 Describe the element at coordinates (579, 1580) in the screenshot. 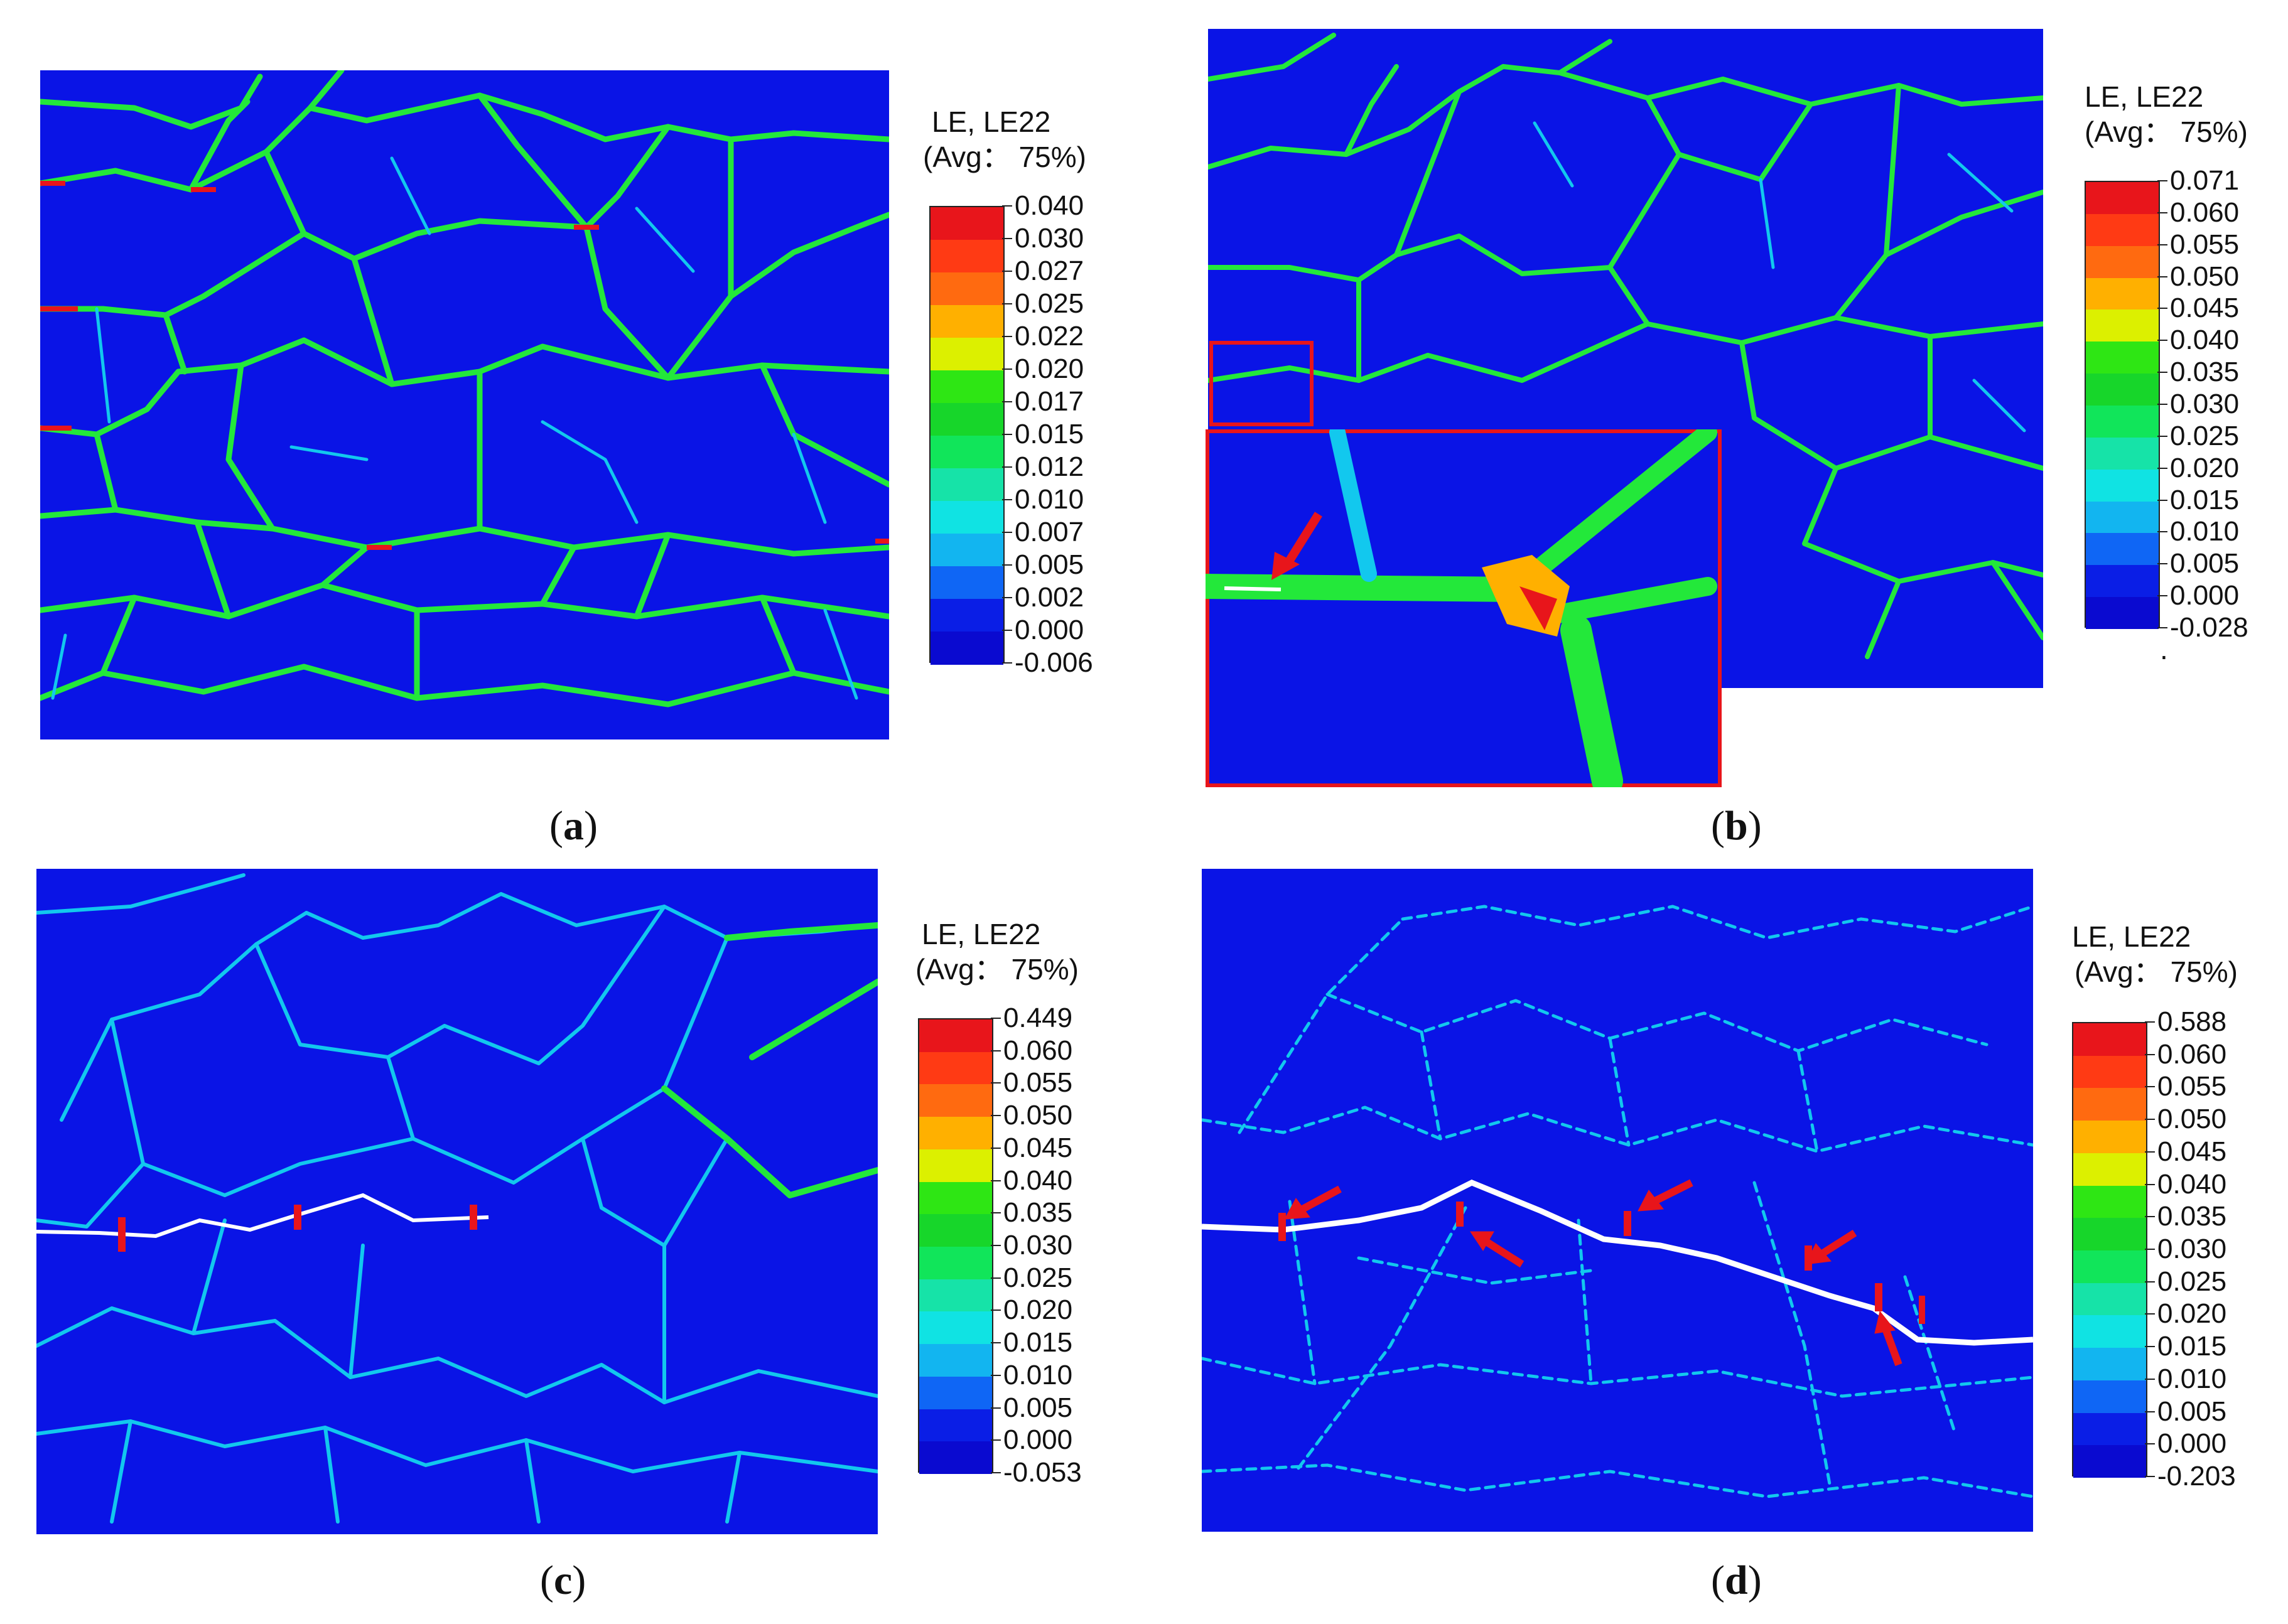

I see `caption-close: )` at that location.